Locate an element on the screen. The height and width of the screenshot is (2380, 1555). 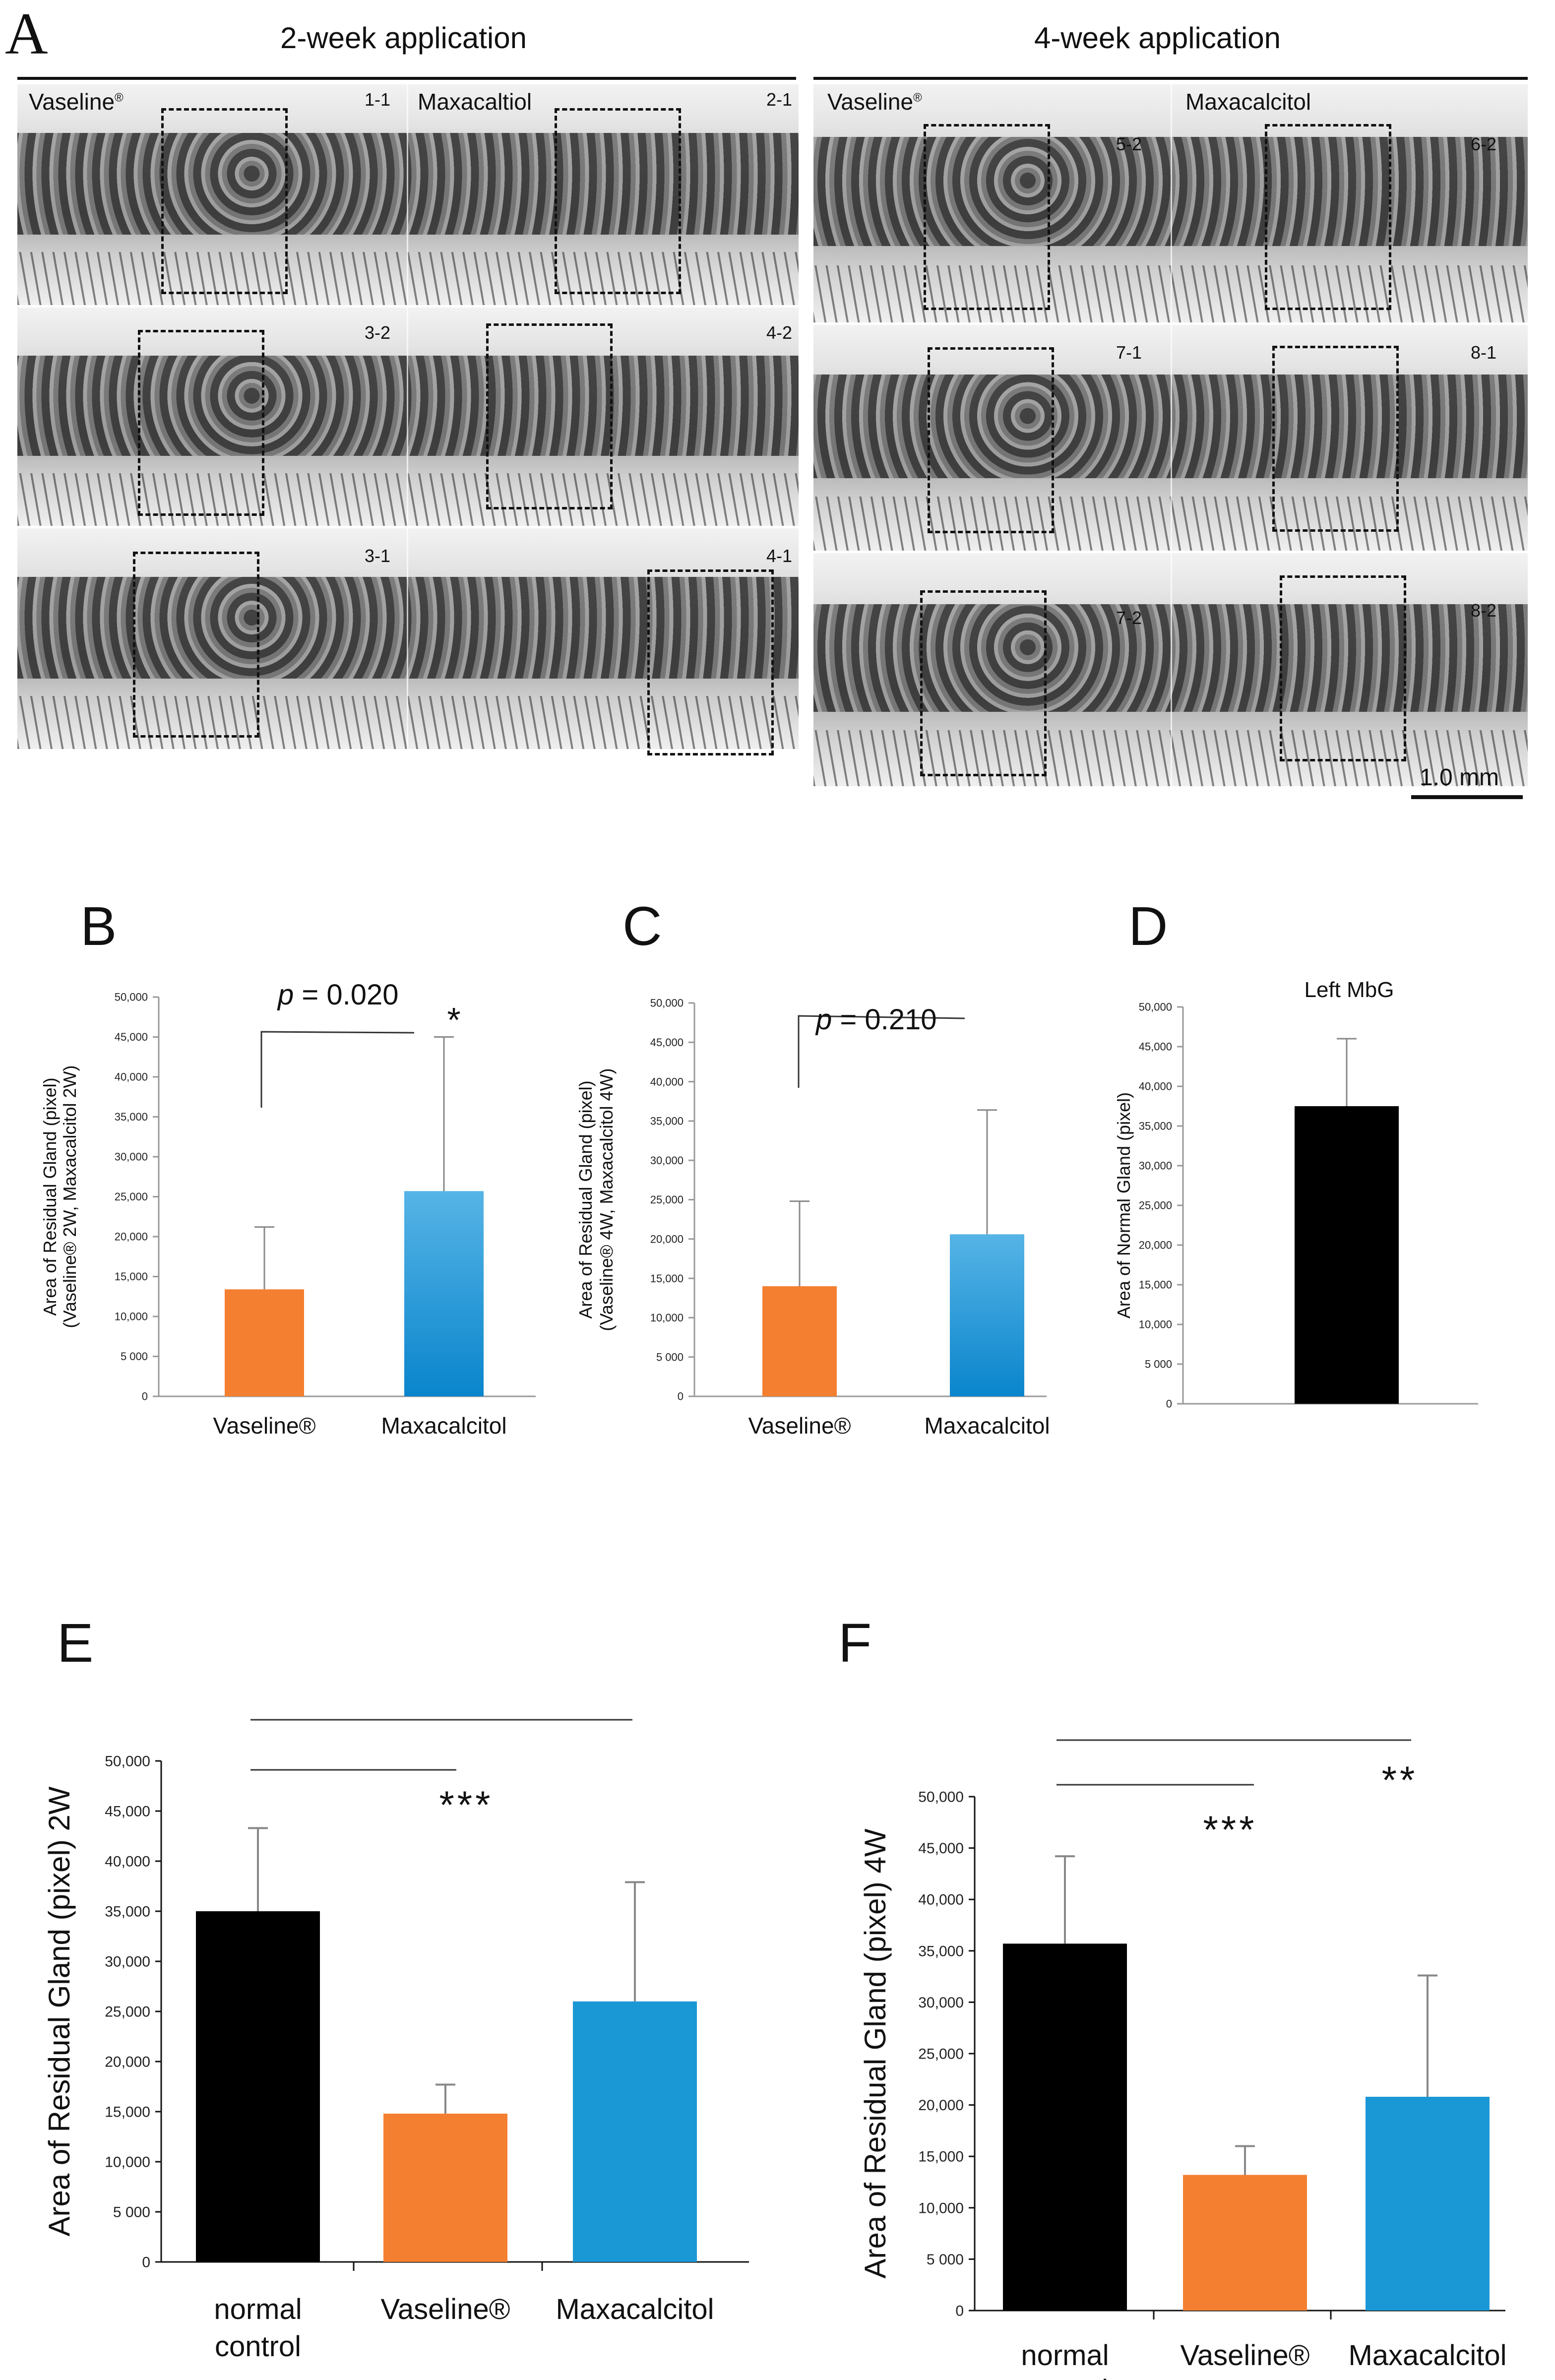
micrograph-2w-row1 is located at coordinates (408, 194).